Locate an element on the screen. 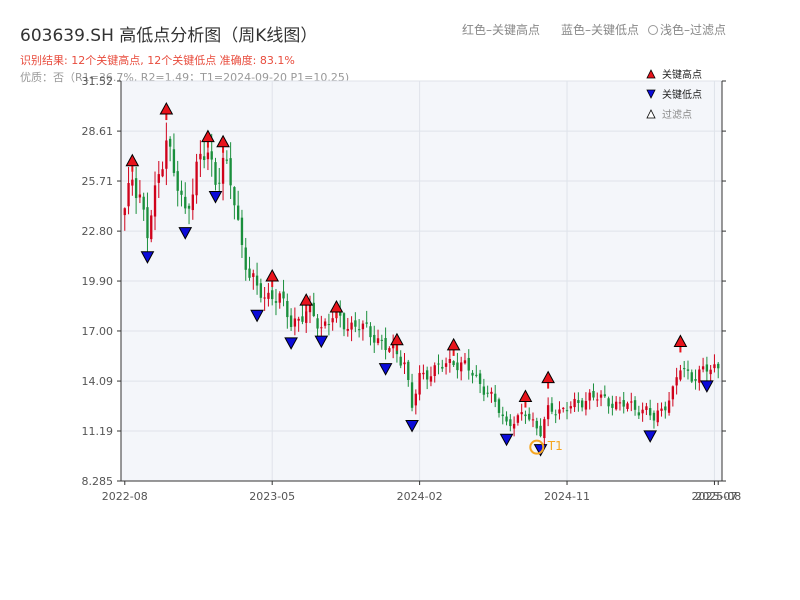 The height and width of the screenshot is (600, 800). x-tick-label: 2024-11 is located at coordinates (567, 496).